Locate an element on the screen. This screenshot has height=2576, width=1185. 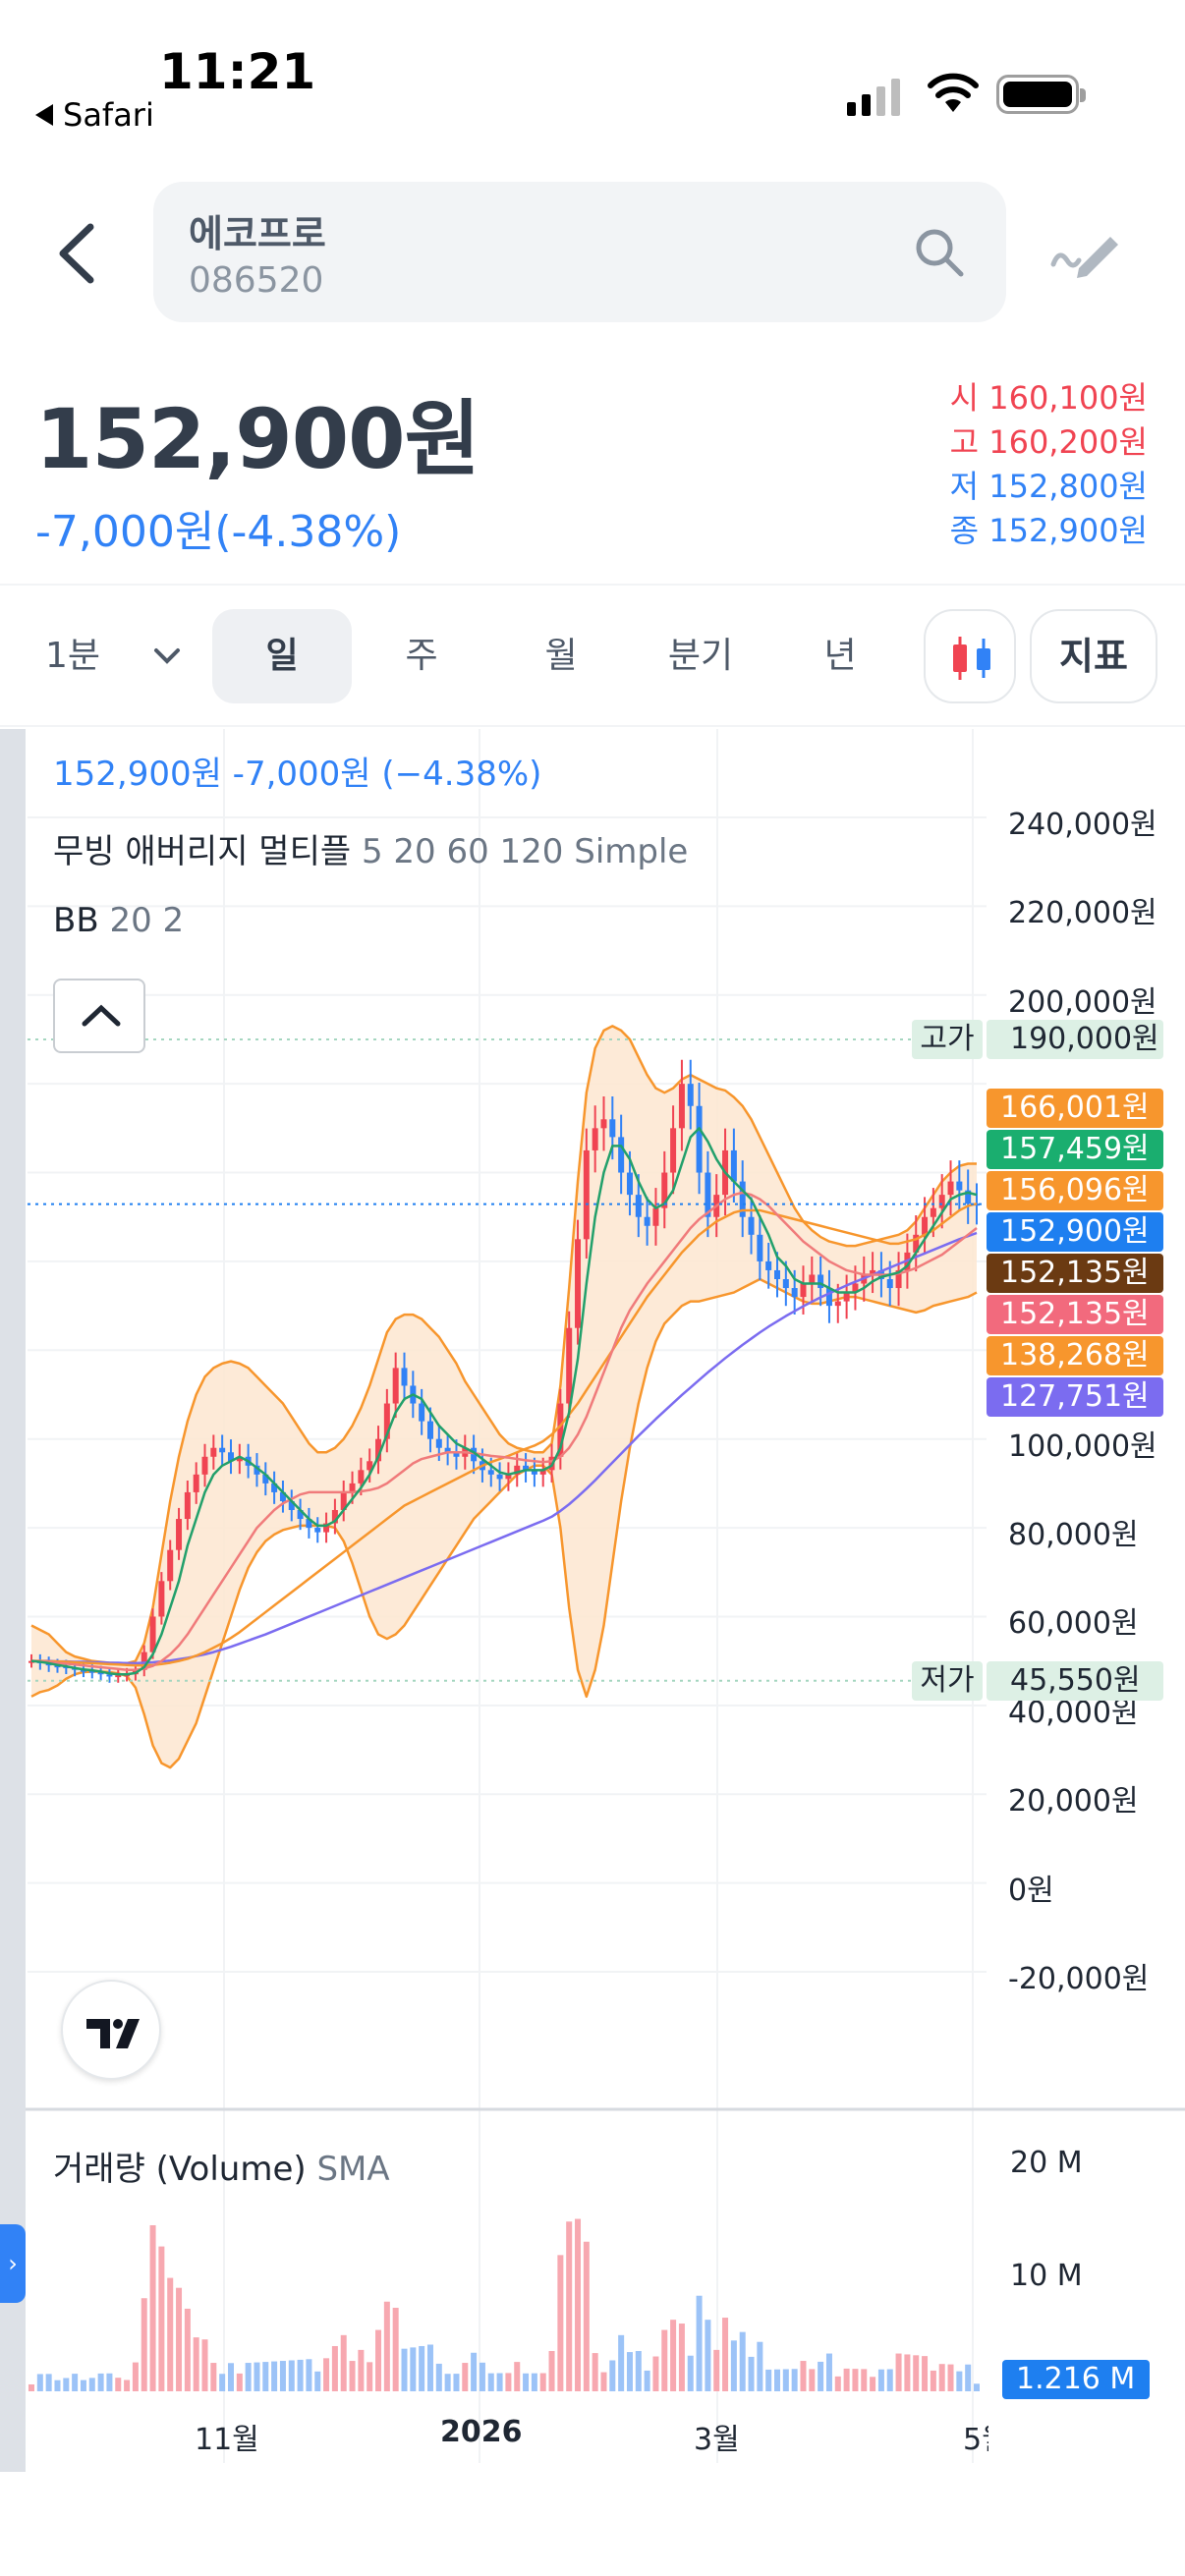
tab-month: 월 is located at coordinates (561, 656).